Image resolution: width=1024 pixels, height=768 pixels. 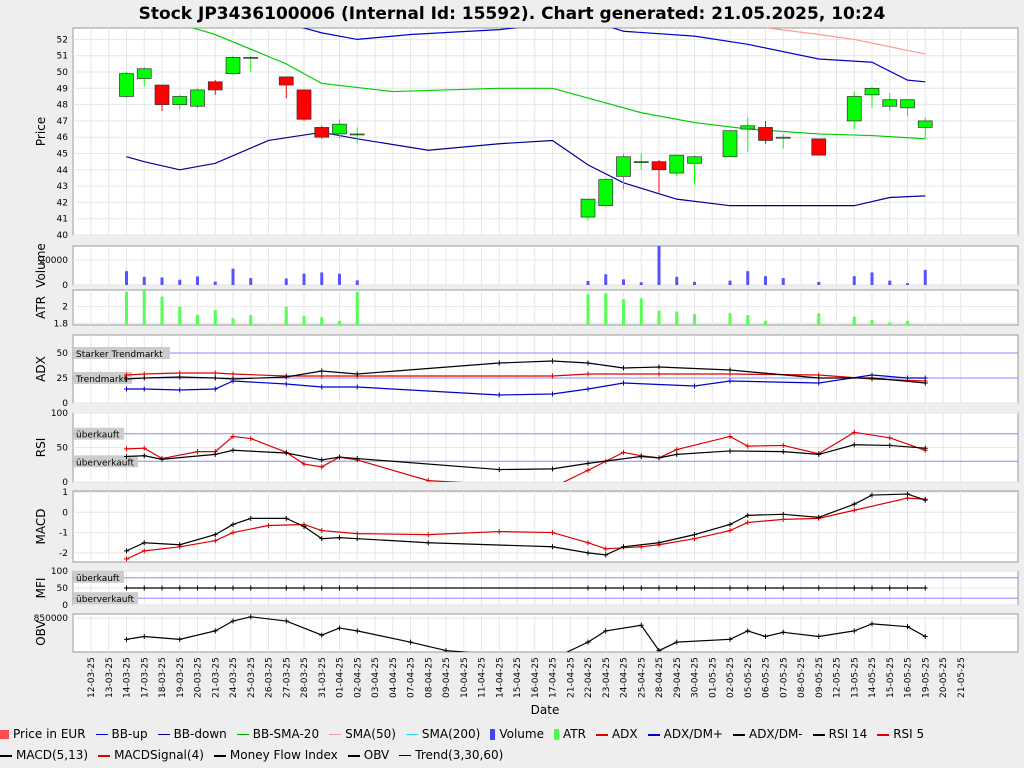 I want to click on bb-up-line, so click(x=613, y=55).